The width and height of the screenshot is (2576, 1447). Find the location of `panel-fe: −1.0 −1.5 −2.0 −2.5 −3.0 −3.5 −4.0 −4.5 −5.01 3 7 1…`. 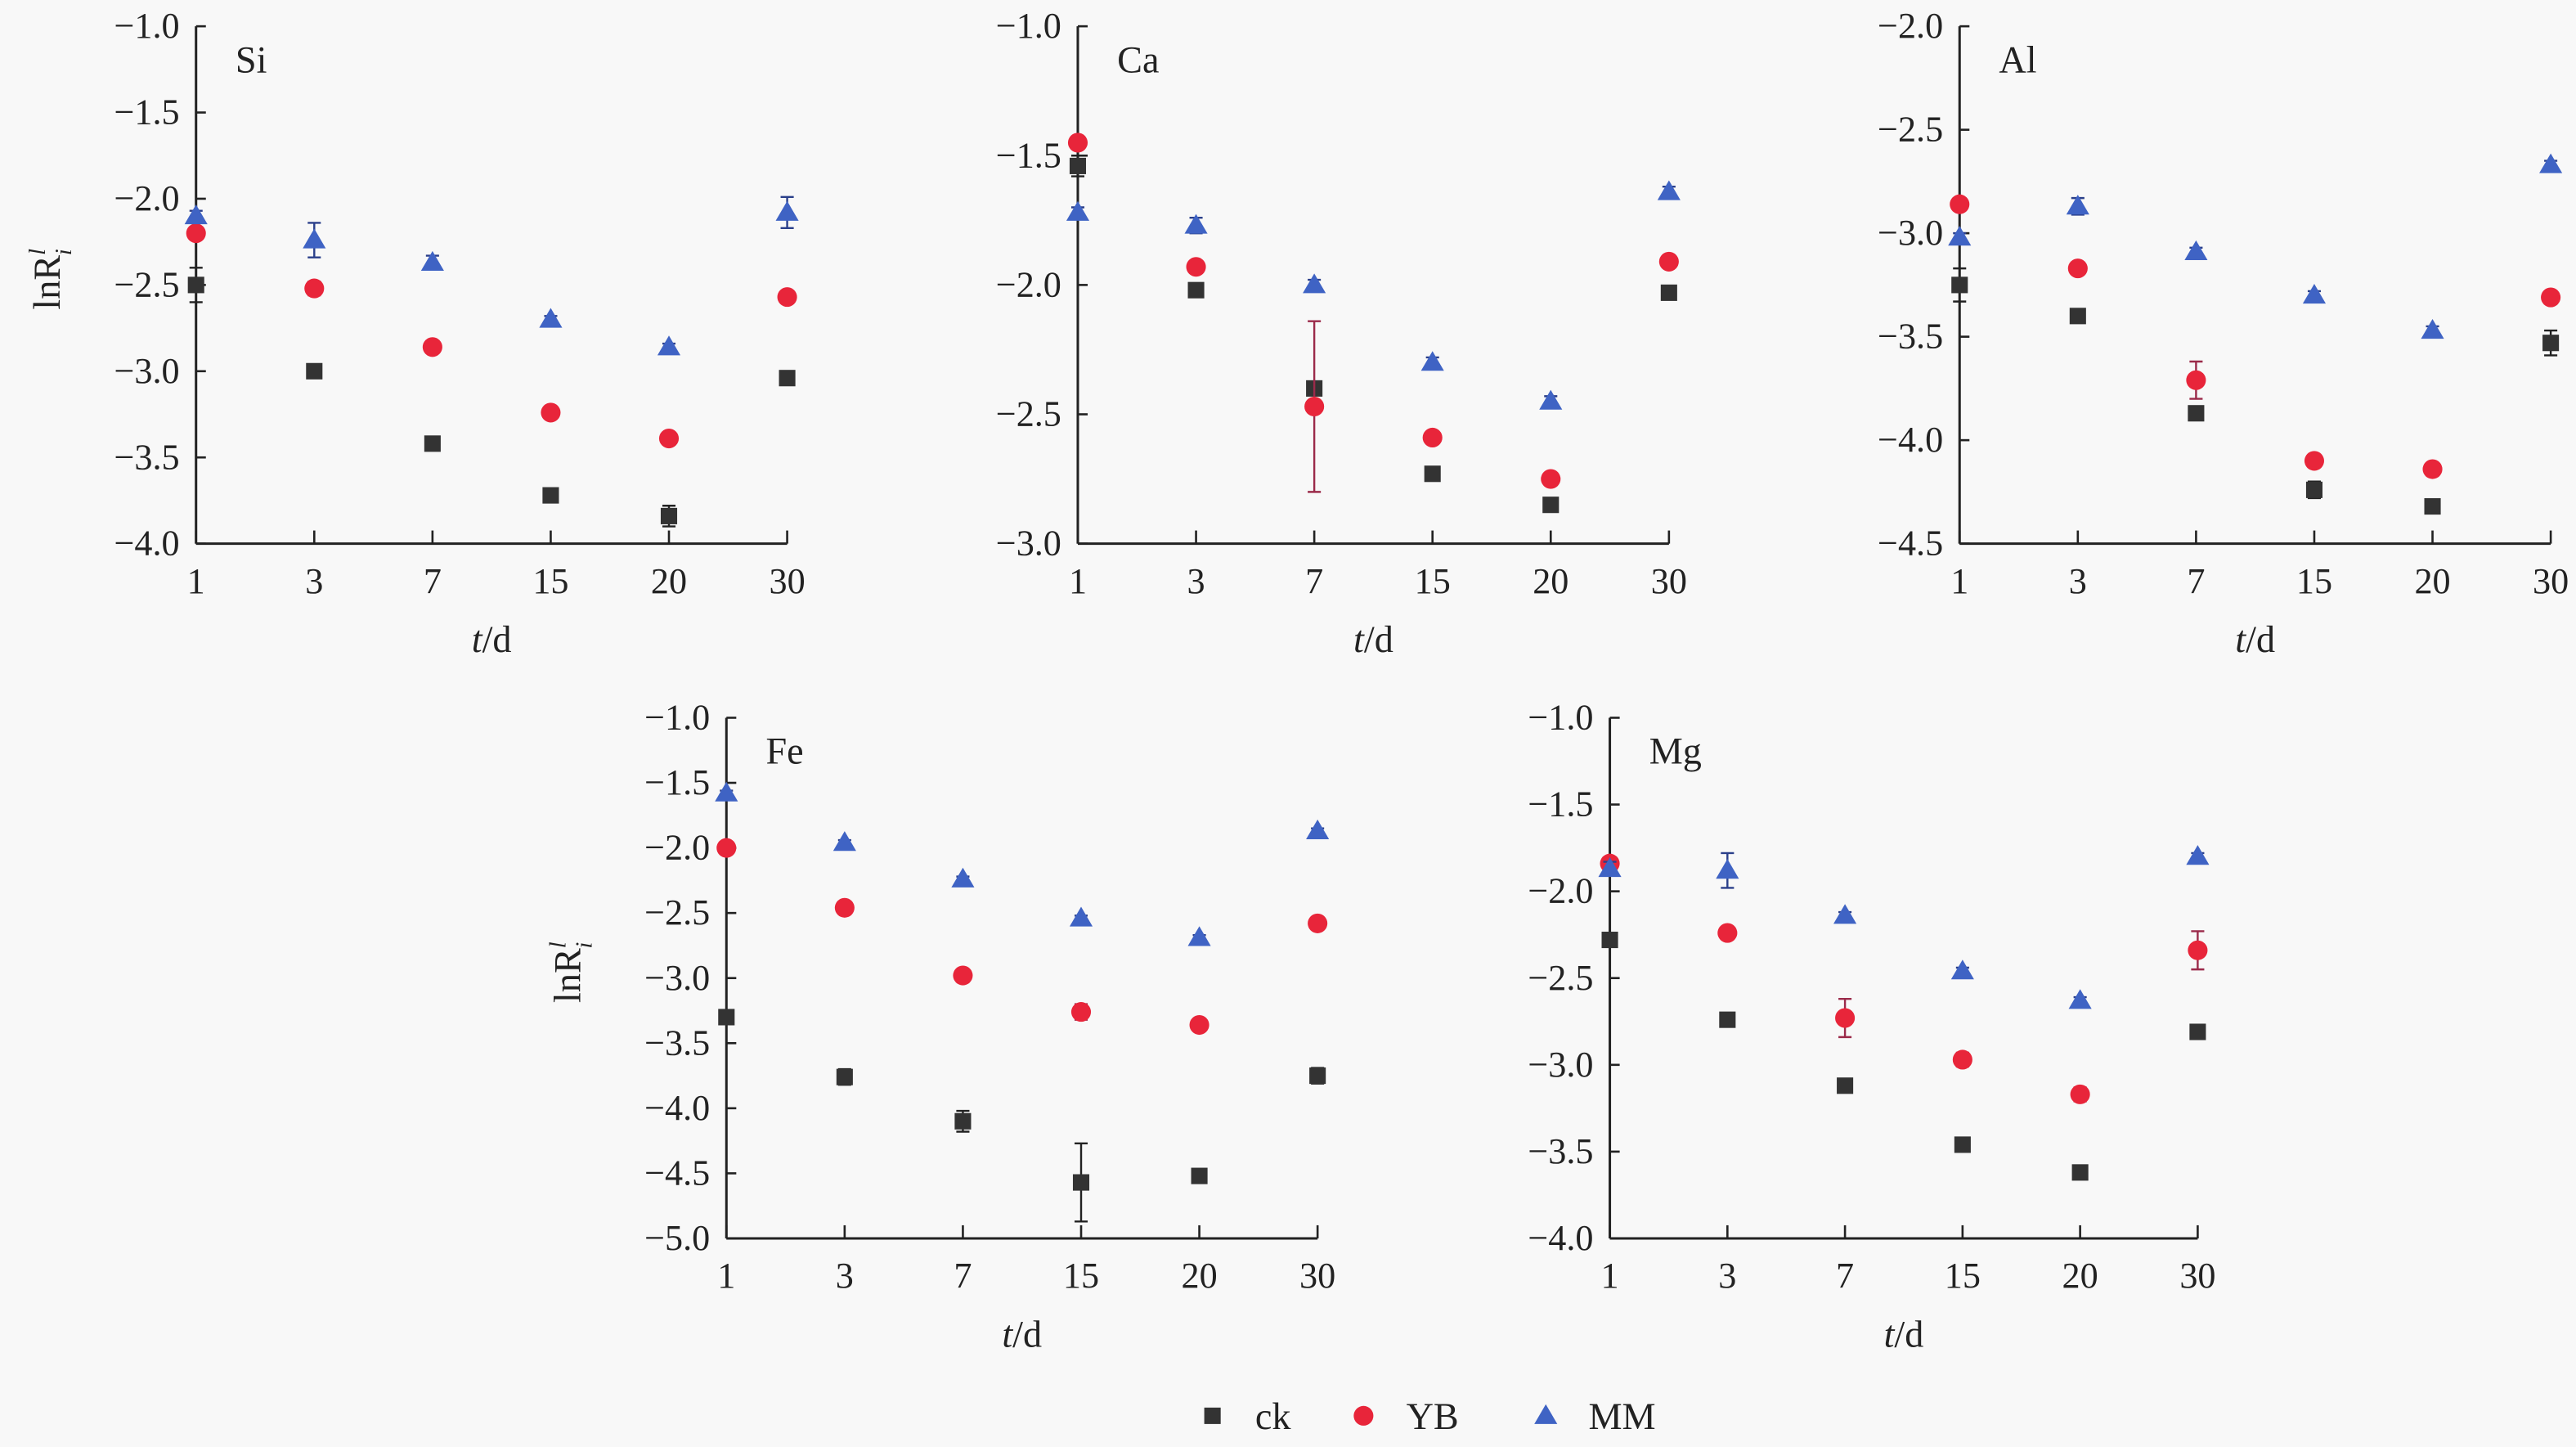

panel-fe: −1.0 −1.5 −2.0 −2.5 −3.0 −3.5 −4.0 −4.5 −5.01 3 7 1… is located at coordinates (941, 1026).